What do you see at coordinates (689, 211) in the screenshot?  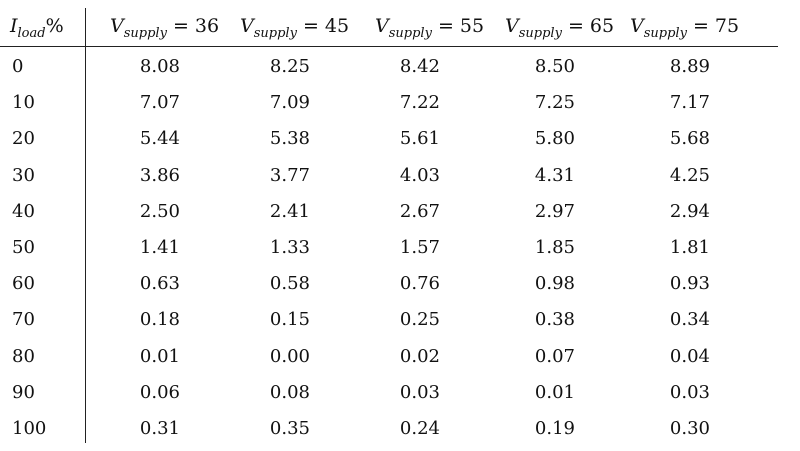 I see `table-cell: 2.94` at bounding box center [689, 211].